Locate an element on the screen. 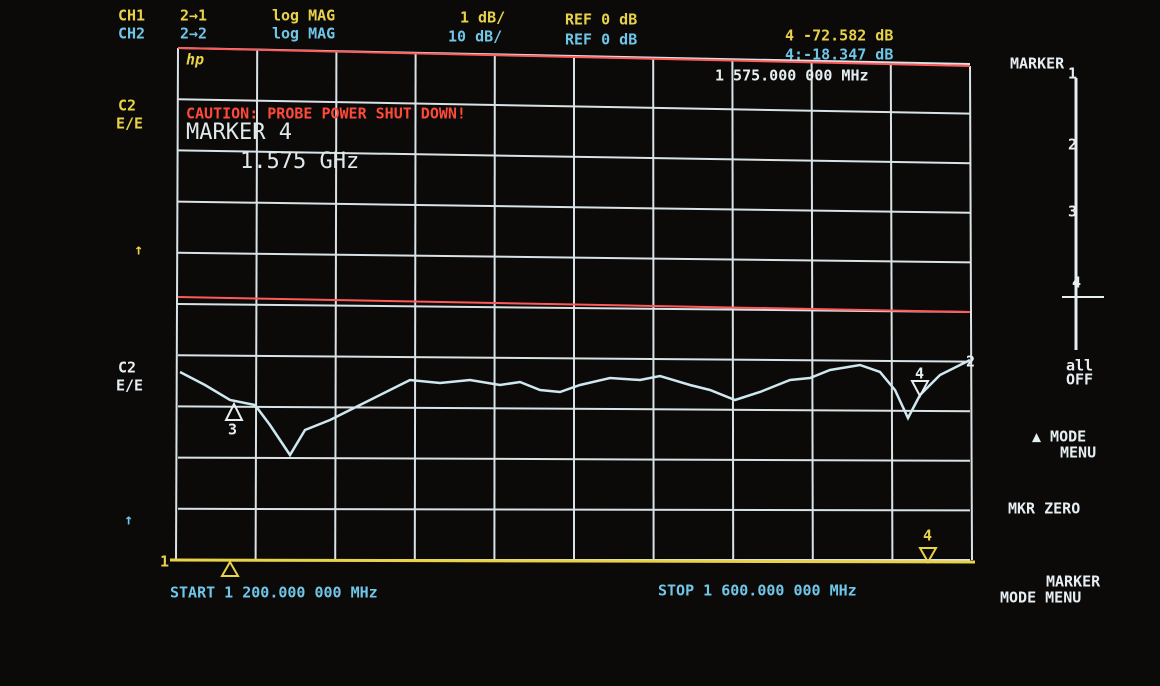 This screenshot has width=1160, height=686. marker-4-stimulus is located at coordinates (928, 556).